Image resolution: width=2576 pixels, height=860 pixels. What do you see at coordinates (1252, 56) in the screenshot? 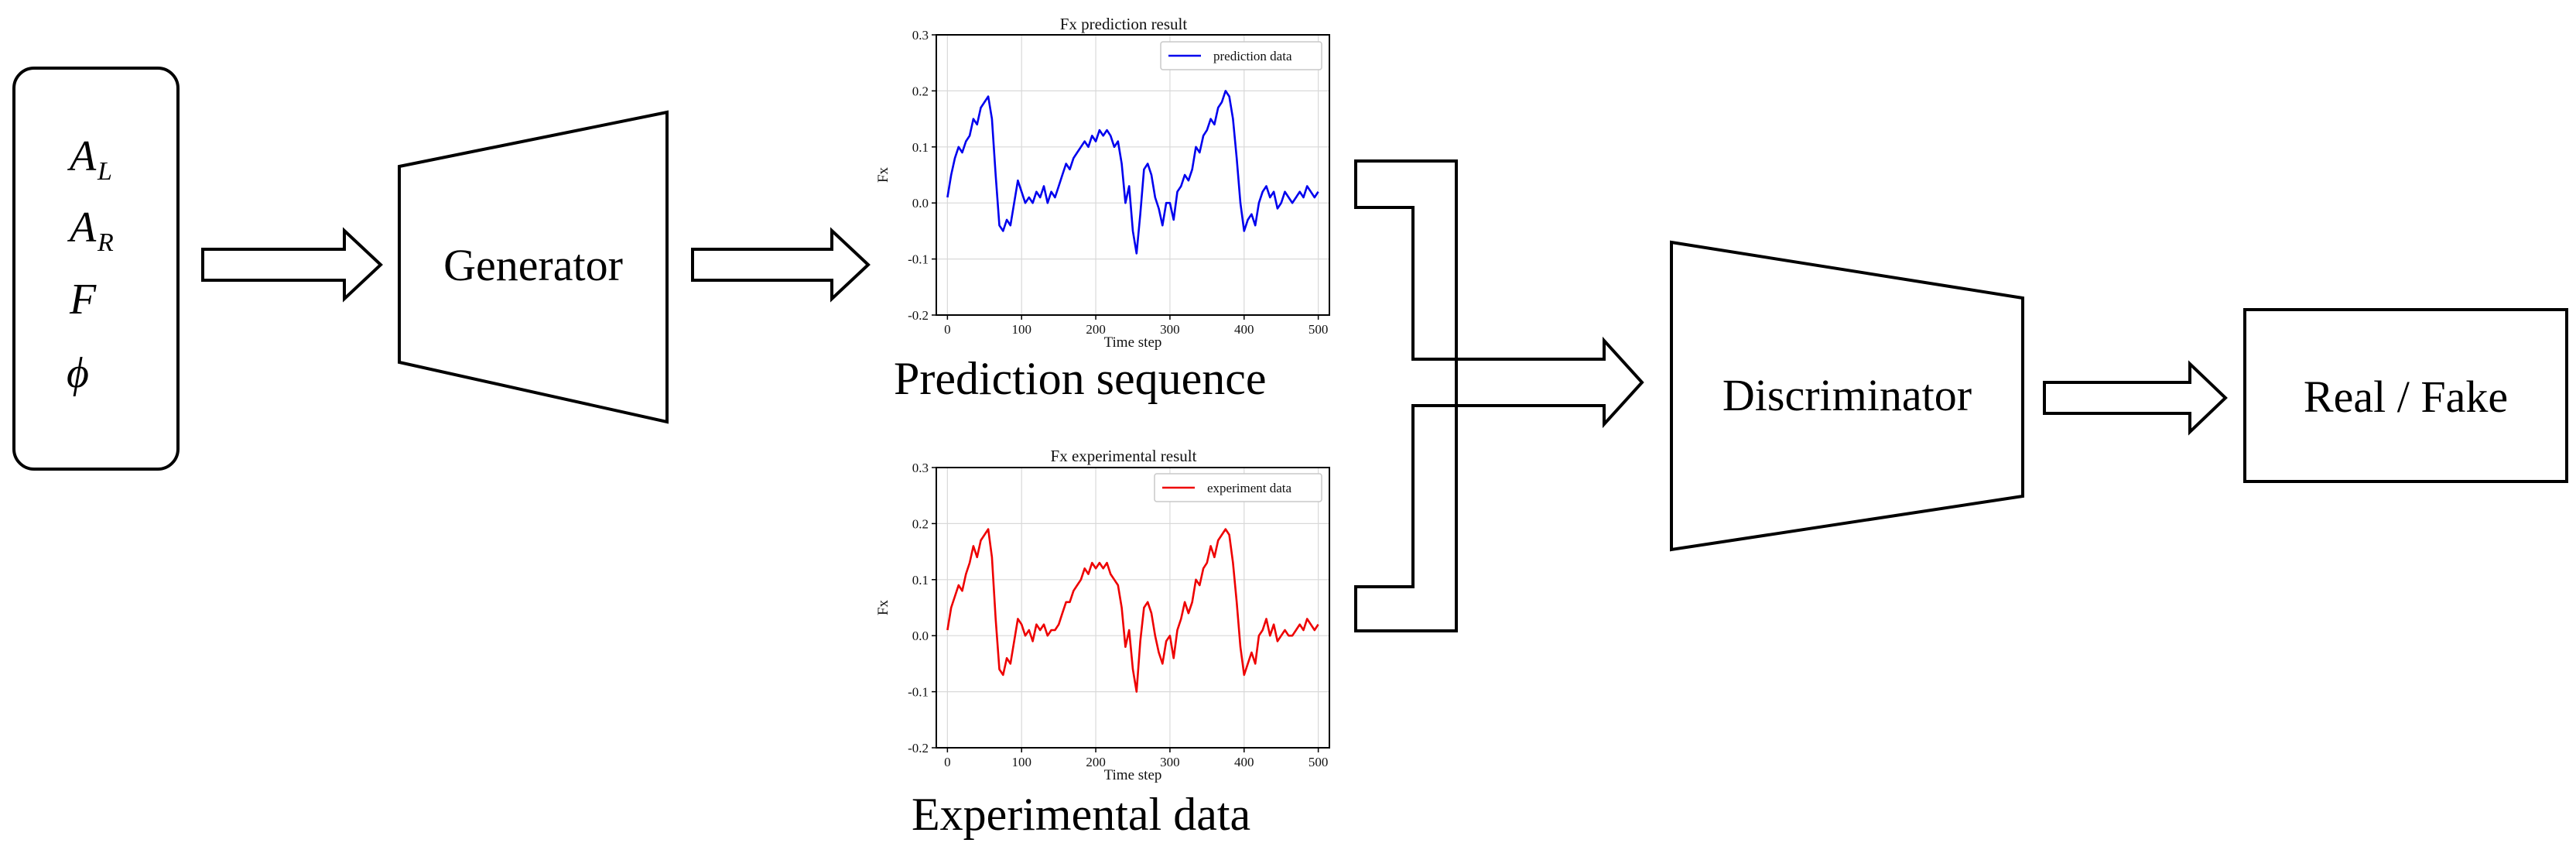
I see `prediction-legend-label: prediction data` at bounding box center [1252, 56].